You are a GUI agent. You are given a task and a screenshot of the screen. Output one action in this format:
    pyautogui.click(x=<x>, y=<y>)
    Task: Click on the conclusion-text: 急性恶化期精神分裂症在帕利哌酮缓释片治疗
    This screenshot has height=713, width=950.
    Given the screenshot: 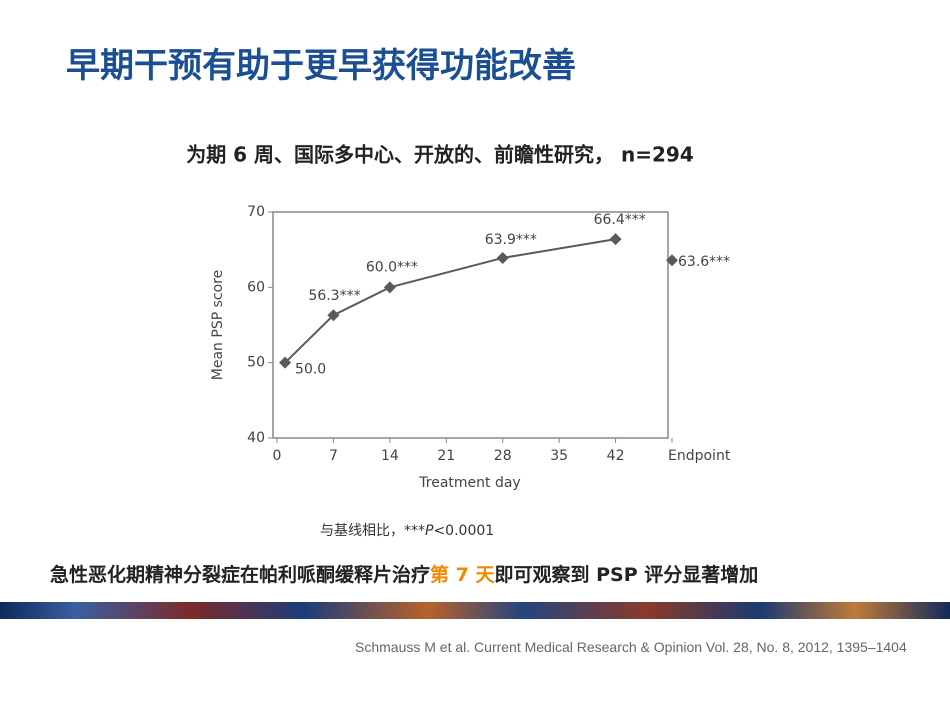 What is the action you would take?
    pyautogui.click(x=240, y=575)
    